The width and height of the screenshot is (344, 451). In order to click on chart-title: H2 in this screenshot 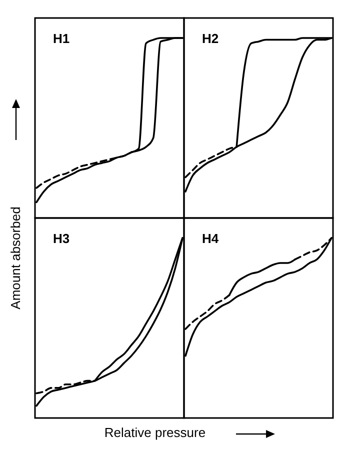, I will do `click(210, 38)`.